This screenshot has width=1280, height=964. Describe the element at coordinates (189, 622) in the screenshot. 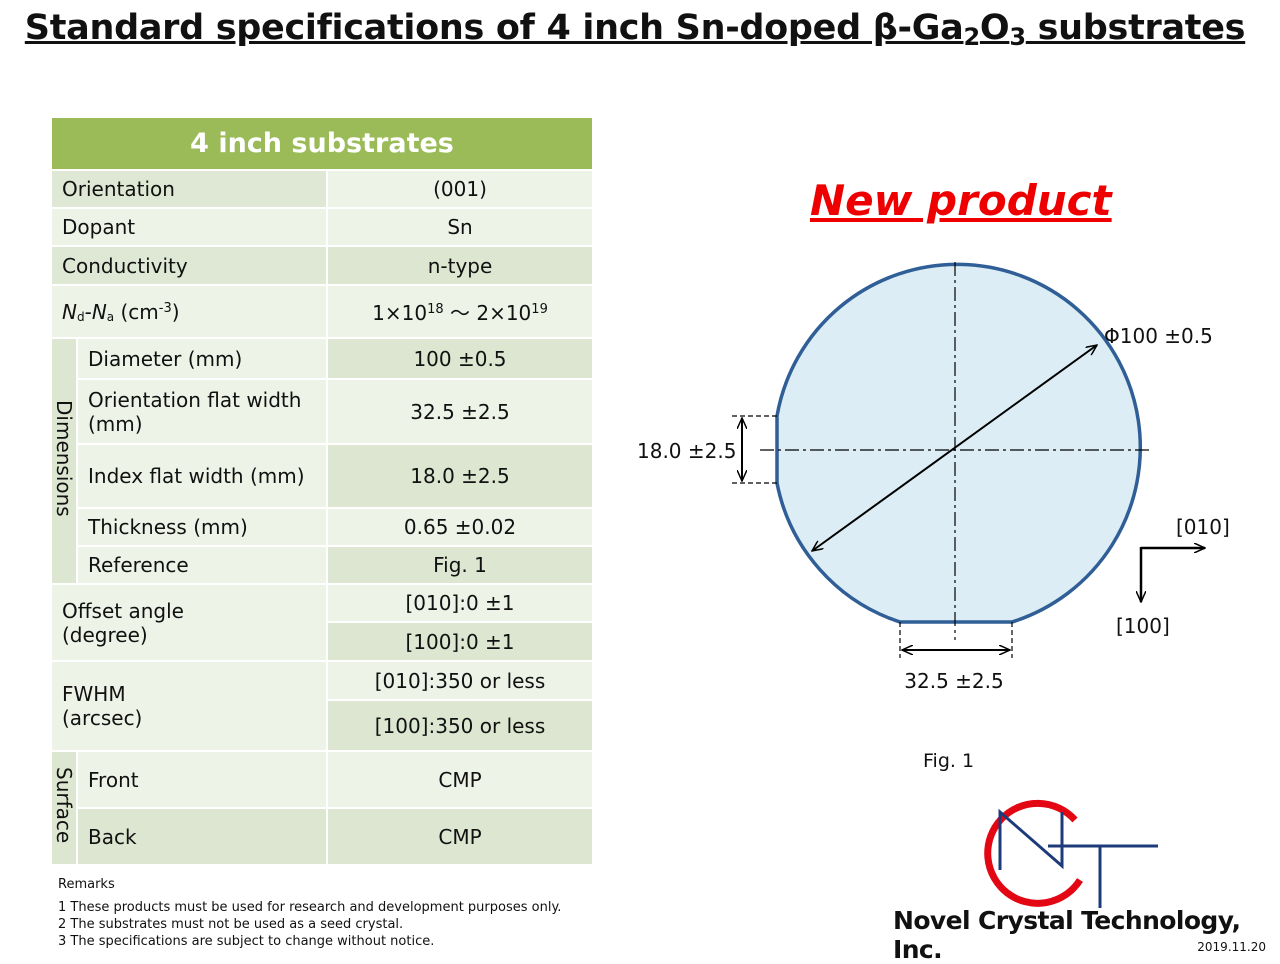

I see `row-label: Offset angle (degree)` at that location.